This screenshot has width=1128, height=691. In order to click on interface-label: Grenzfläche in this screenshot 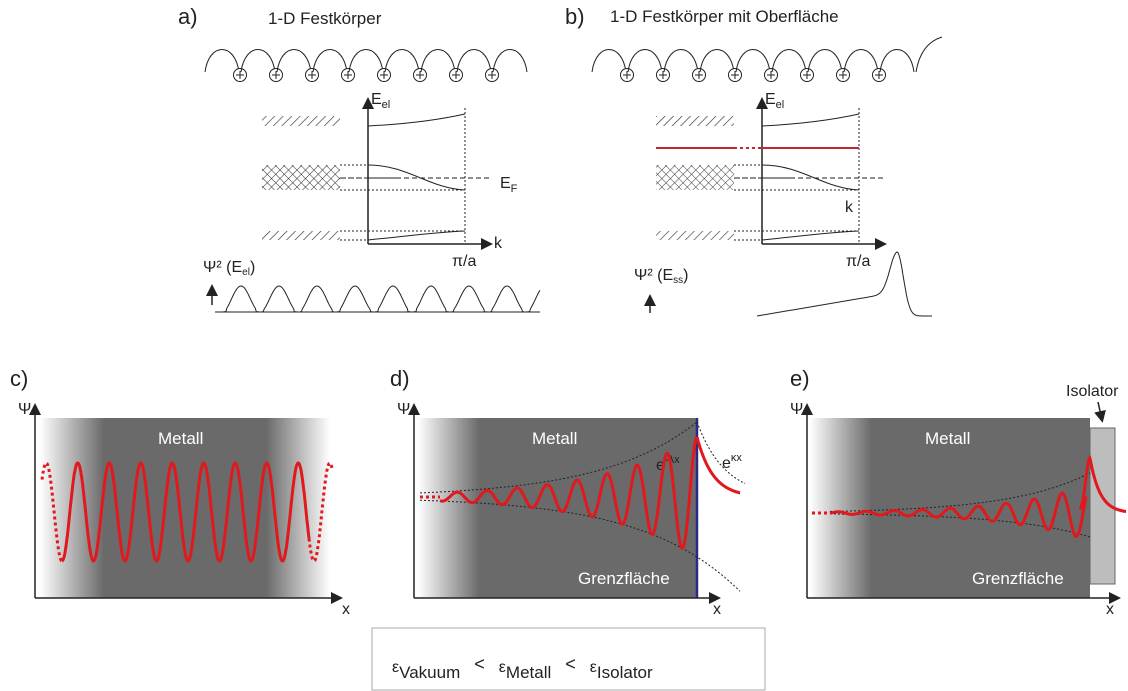, I will do `click(624, 578)`.